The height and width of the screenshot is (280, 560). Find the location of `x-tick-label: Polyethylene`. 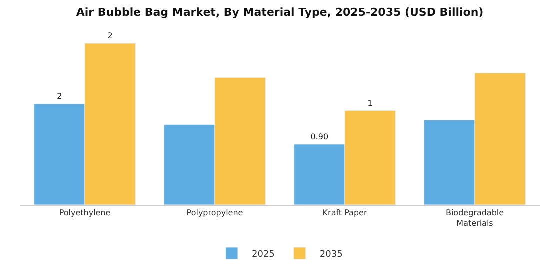

x-tick-label: Polyethylene is located at coordinates (85, 213).